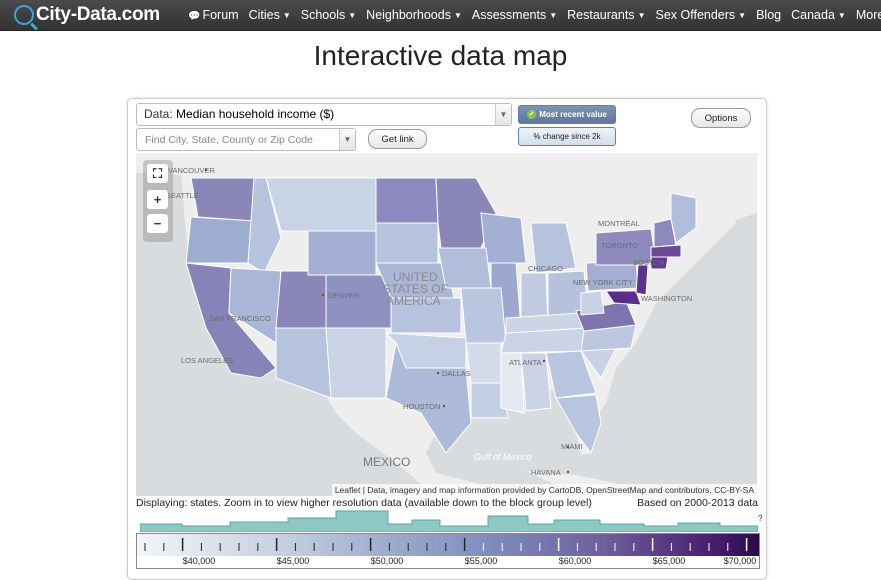 The height and width of the screenshot is (580, 881). What do you see at coordinates (199, 561) in the screenshot?
I see `tick-label: $40,000` at bounding box center [199, 561].